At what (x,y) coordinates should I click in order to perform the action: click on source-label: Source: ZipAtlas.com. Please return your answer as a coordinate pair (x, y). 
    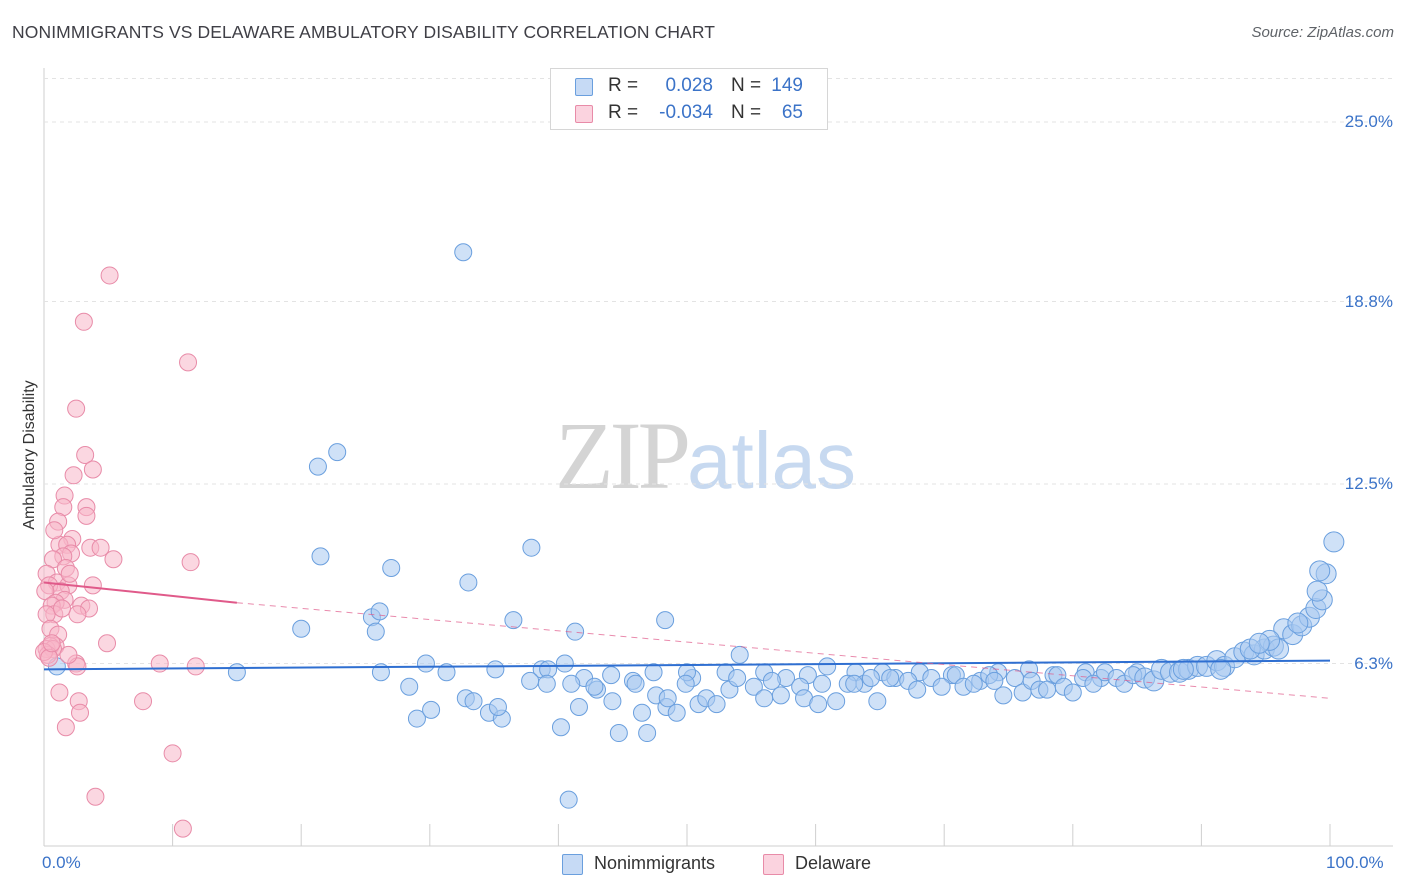
    Looking at the image, I should click on (1322, 32).